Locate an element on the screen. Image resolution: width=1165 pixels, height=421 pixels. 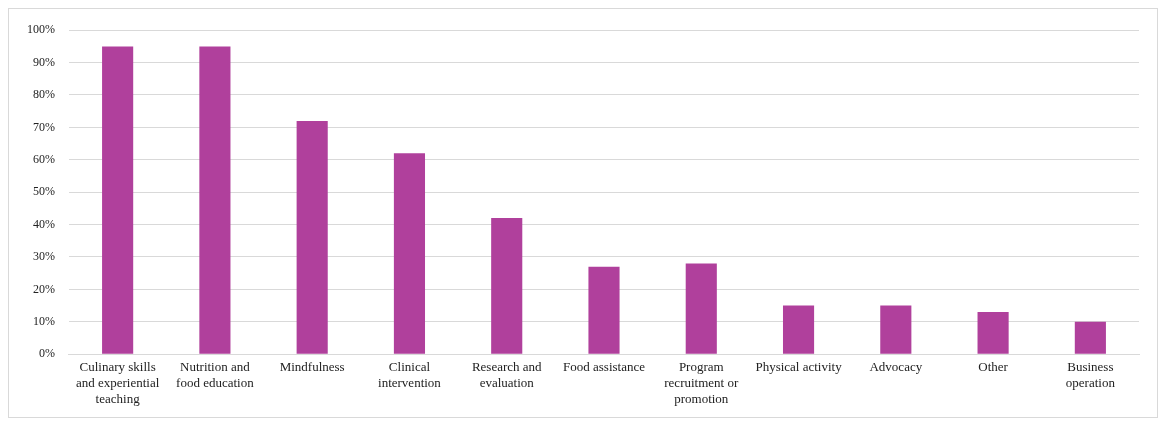
x-tick-label: Nutrition and food education is located at coordinates (215, 375).